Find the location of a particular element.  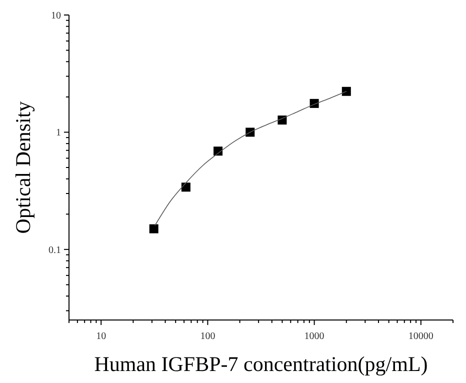

y-tick-label: 10 is located at coordinates (56, 16).